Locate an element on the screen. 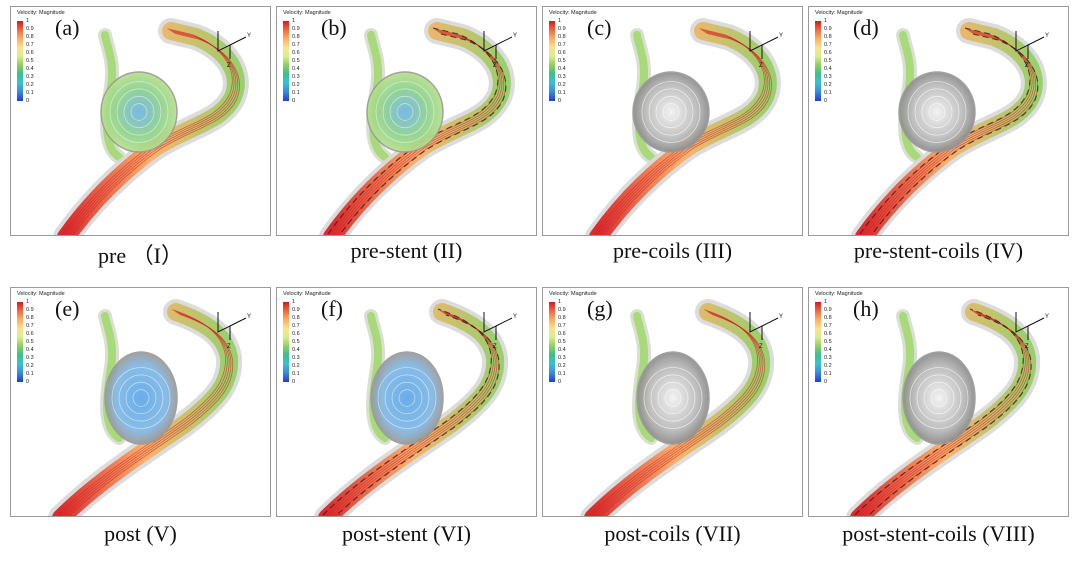 This screenshot has width=1080, height=562. panel-caption: pre-stent (II) is located at coordinates (406, 250).